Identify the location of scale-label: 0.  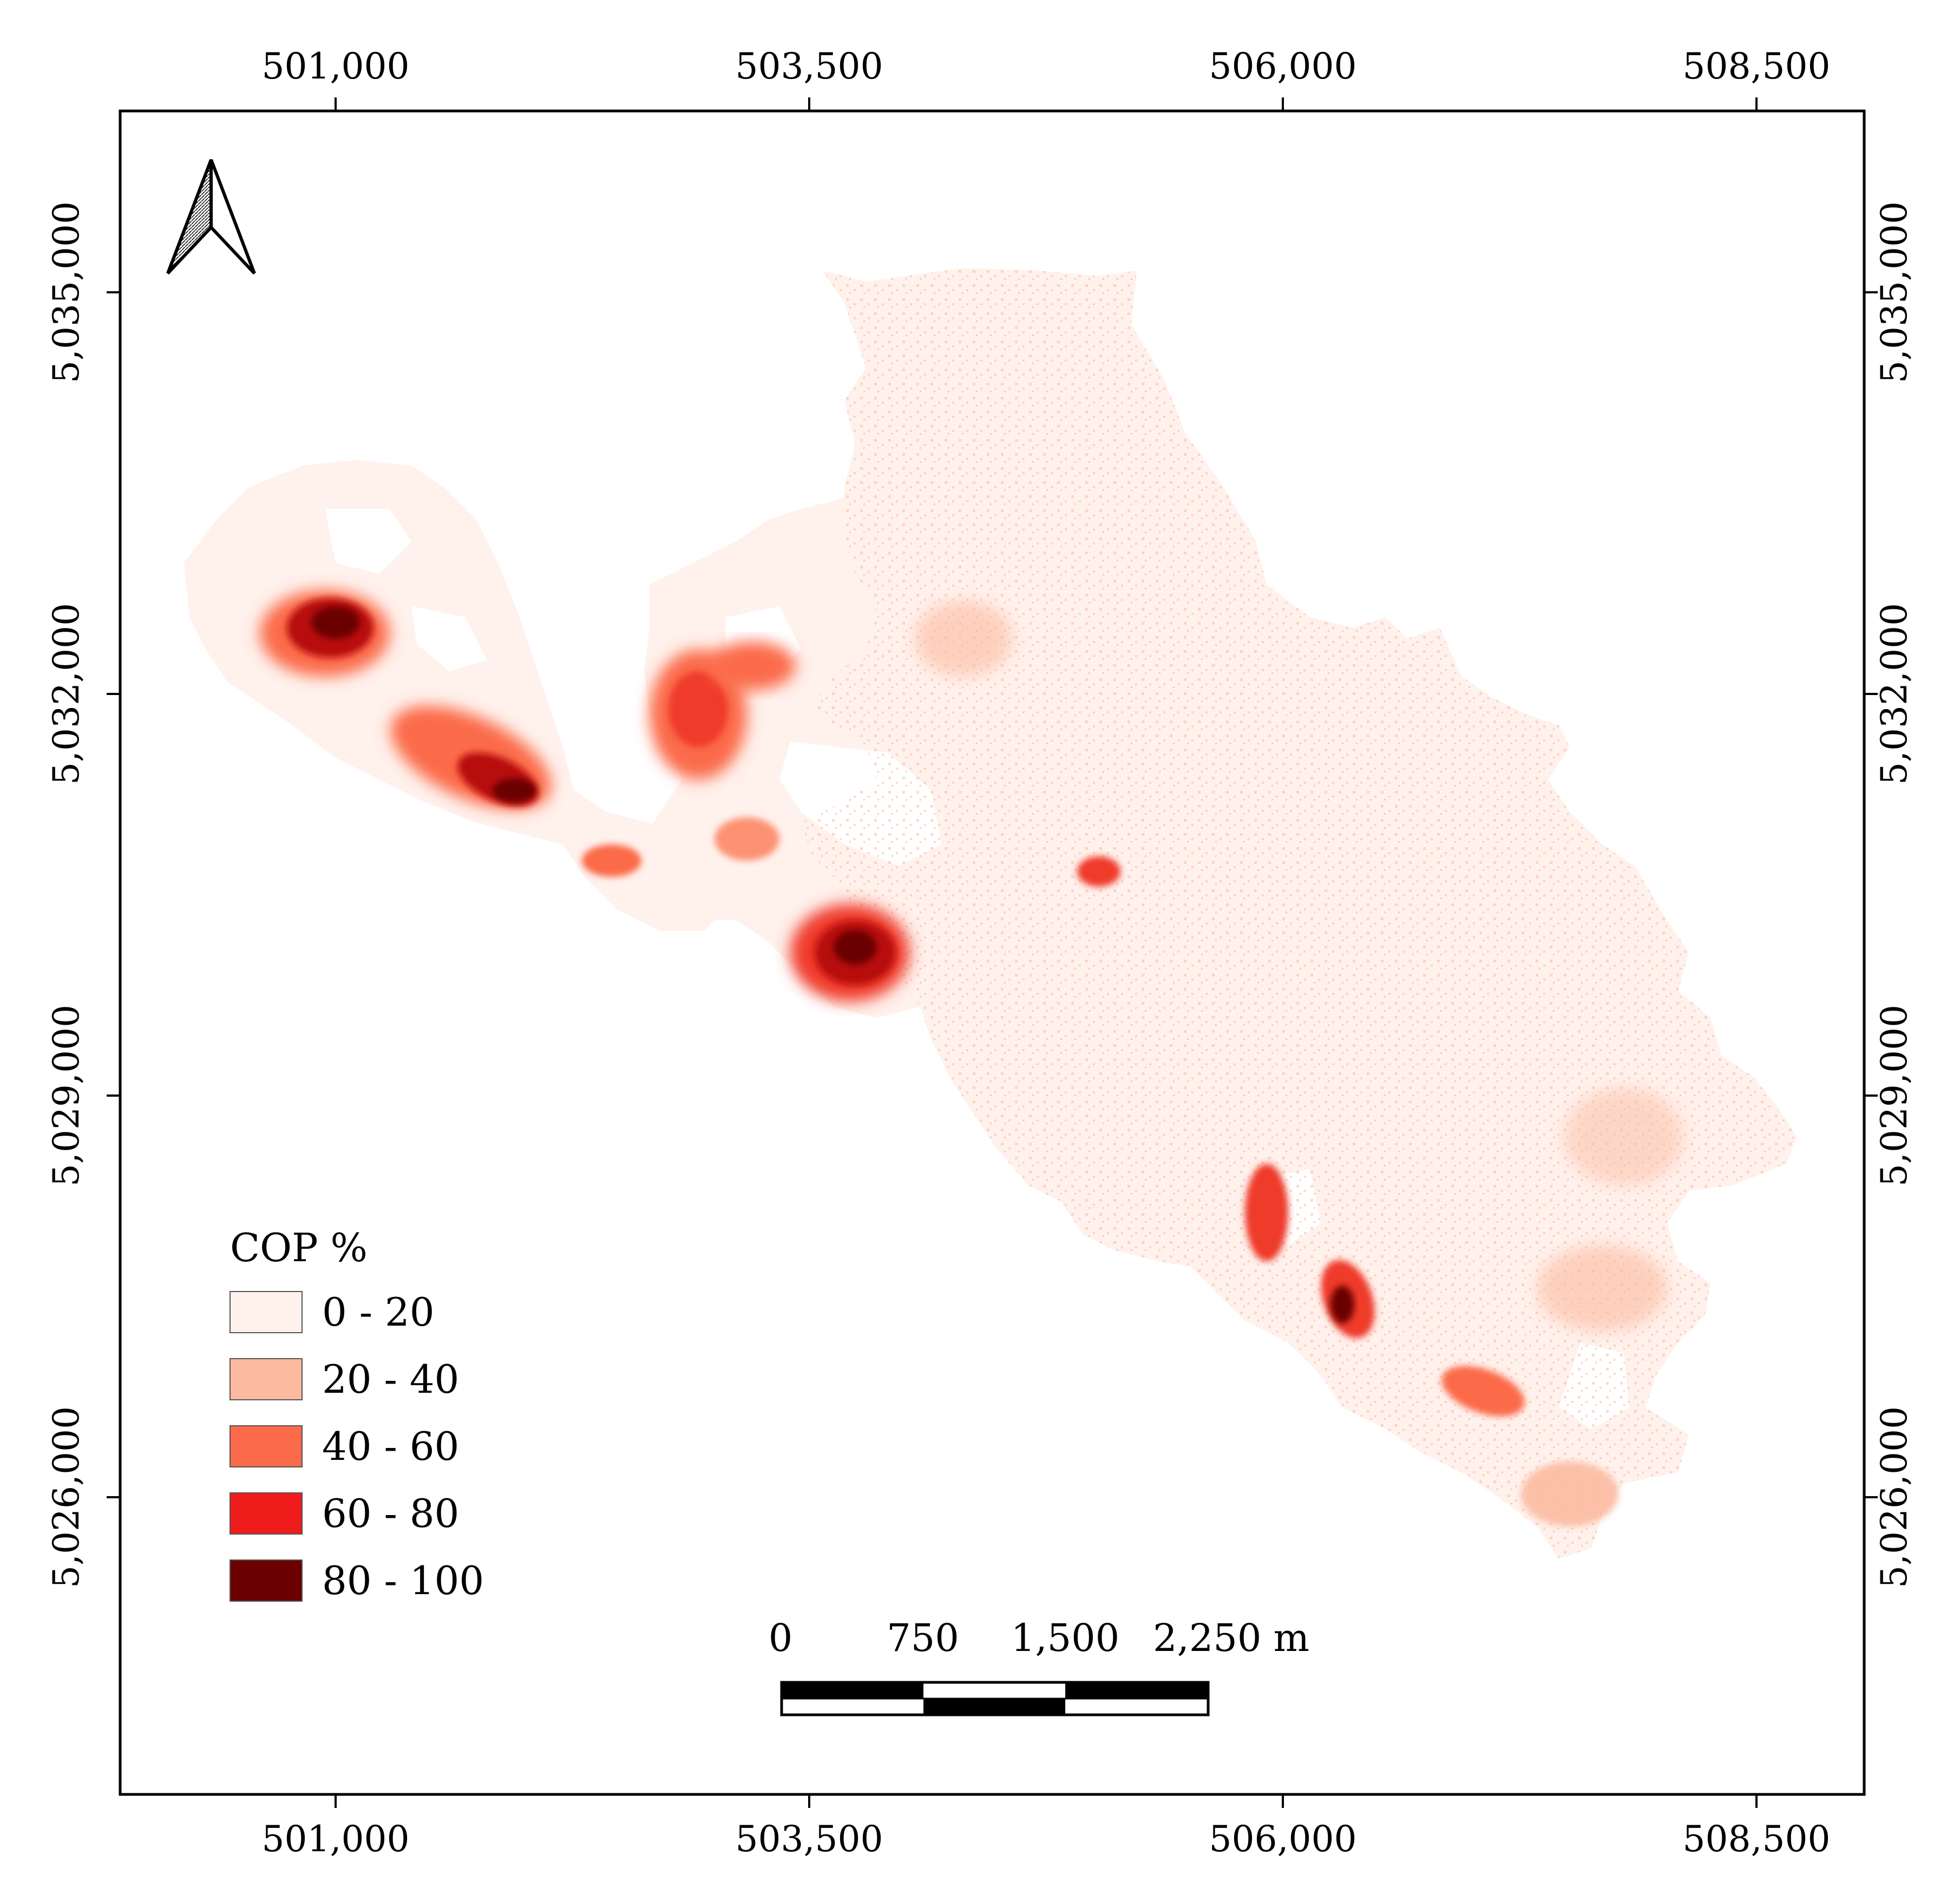
(781, 1638).